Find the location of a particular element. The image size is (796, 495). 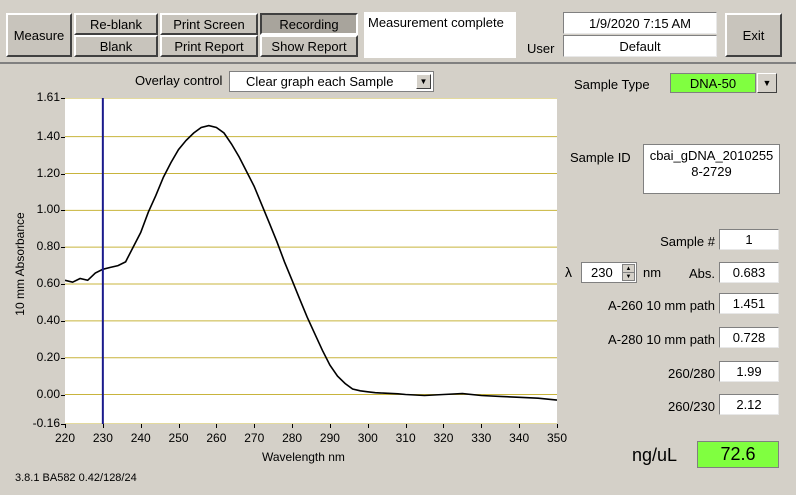

ratio-260-280-value: 1.99 is located at coordinates (749, 371).